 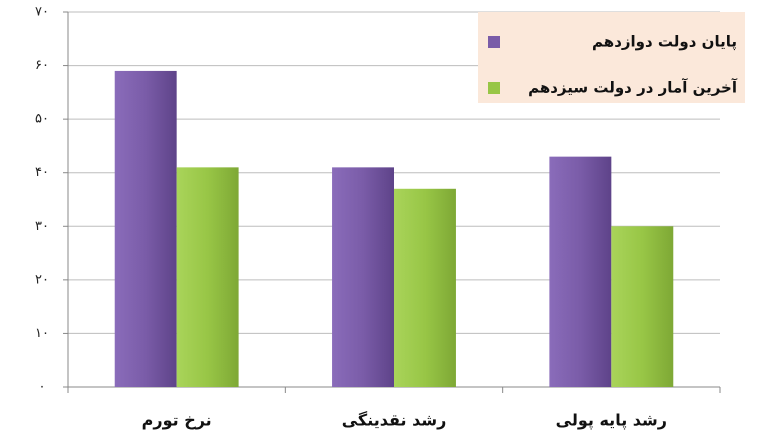 I want to click on x-tick-label: نرخ تورم, so click(x=177, y=420).